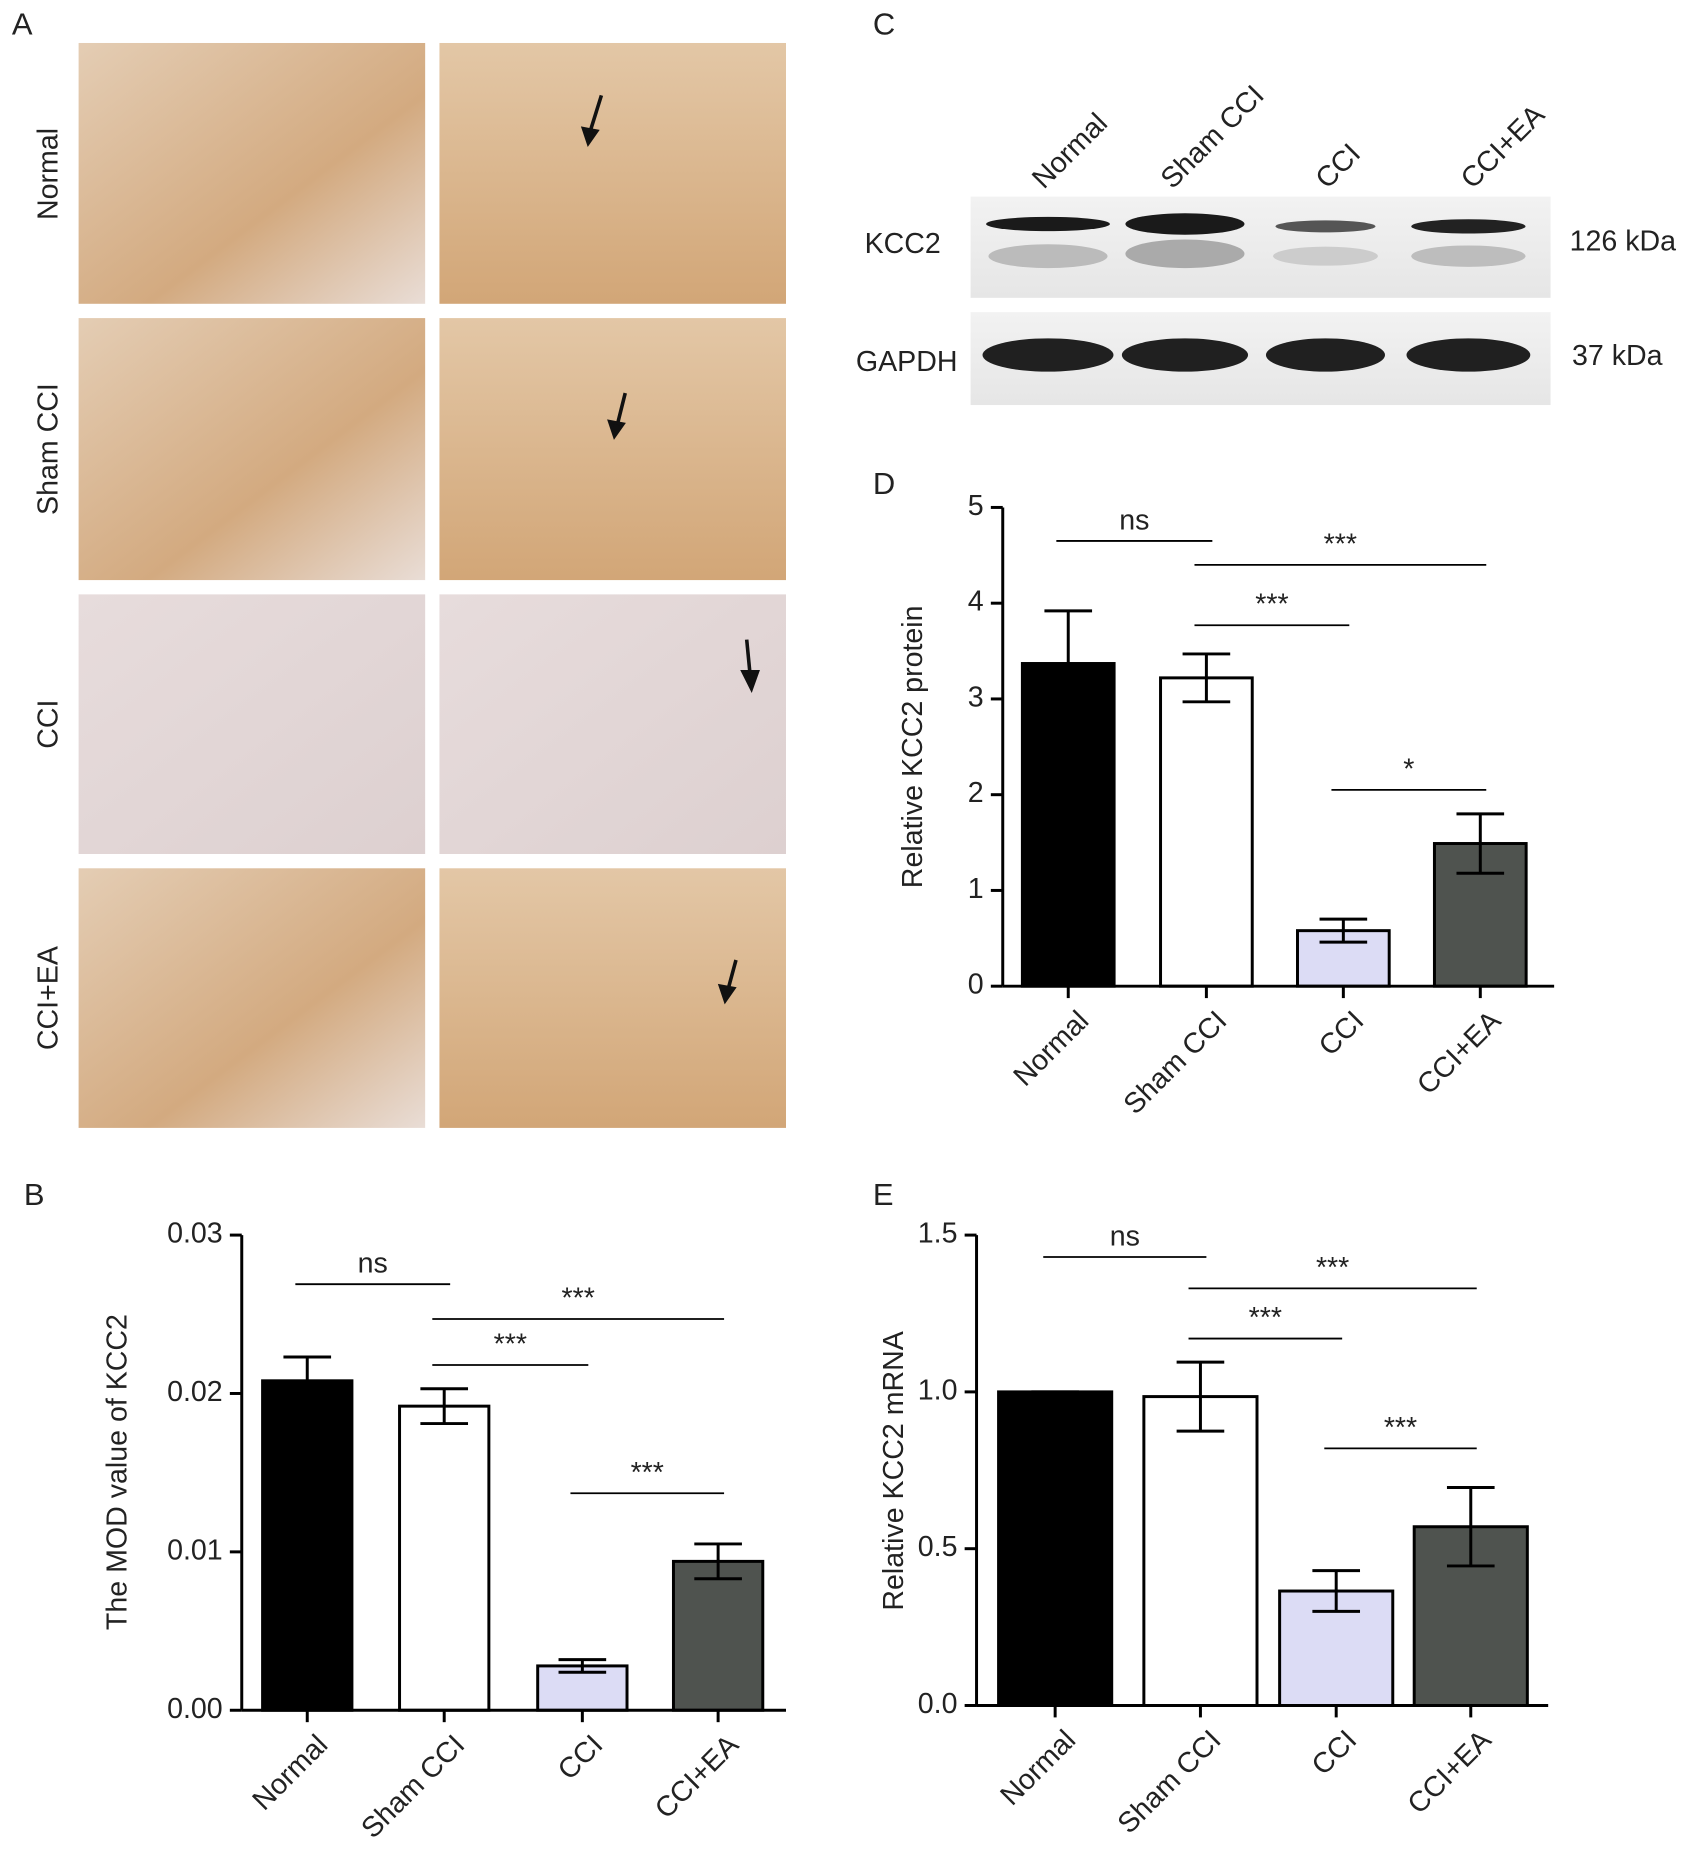  Describe the element at coordinates (976, 889) in the screenshot. I see `y-tick-label: 1` at that location.